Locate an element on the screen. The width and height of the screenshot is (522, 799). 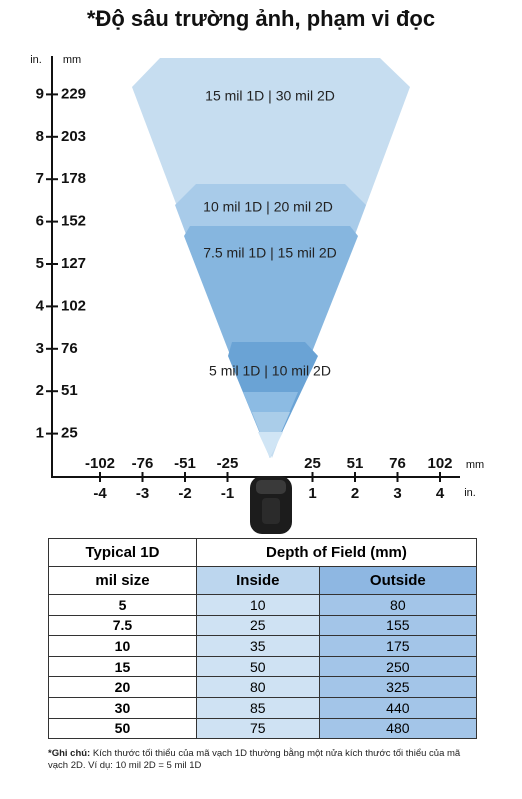
x-tick-label-mm: -102 is located at coordinates (100, 463).